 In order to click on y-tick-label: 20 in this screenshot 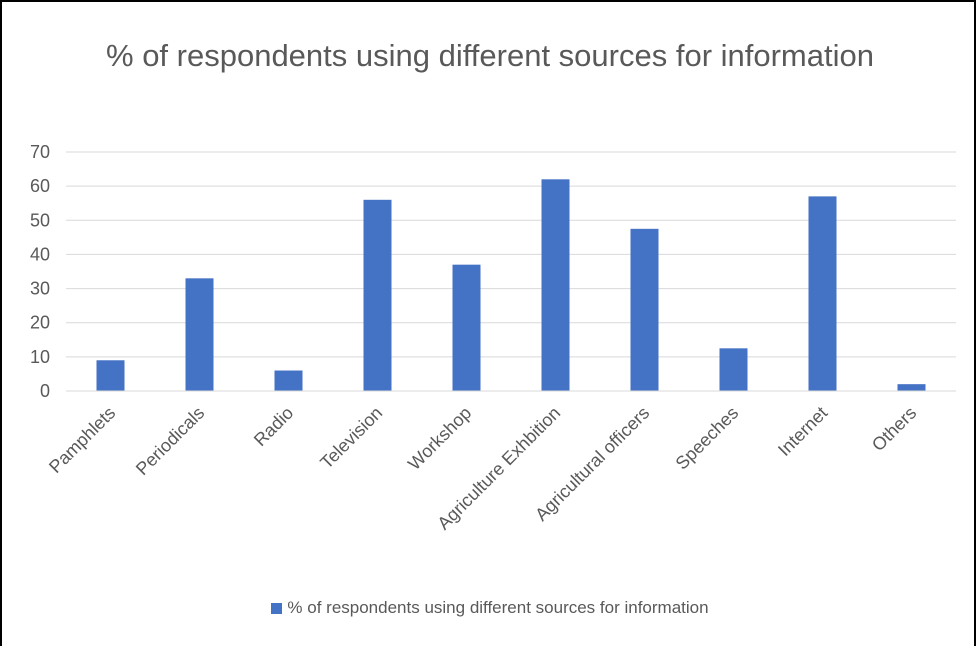, I will do `click(40, 323)`.